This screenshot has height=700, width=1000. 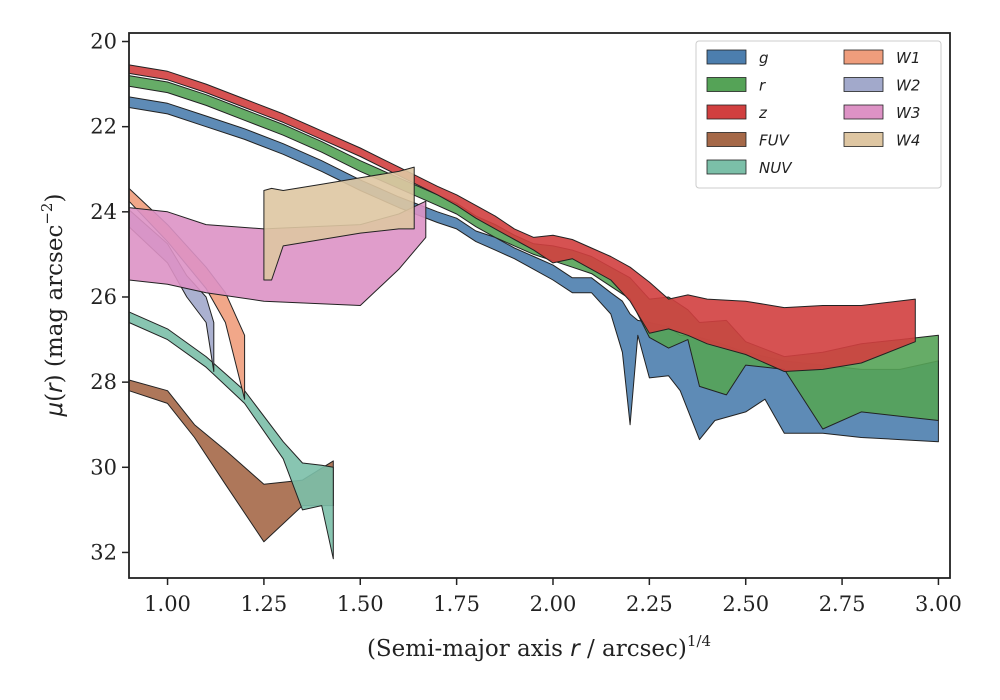 What do you see at coordinates (726, 84) in the screenshot?
I see `legend-swatch-r` at bounding box center [726, 84].